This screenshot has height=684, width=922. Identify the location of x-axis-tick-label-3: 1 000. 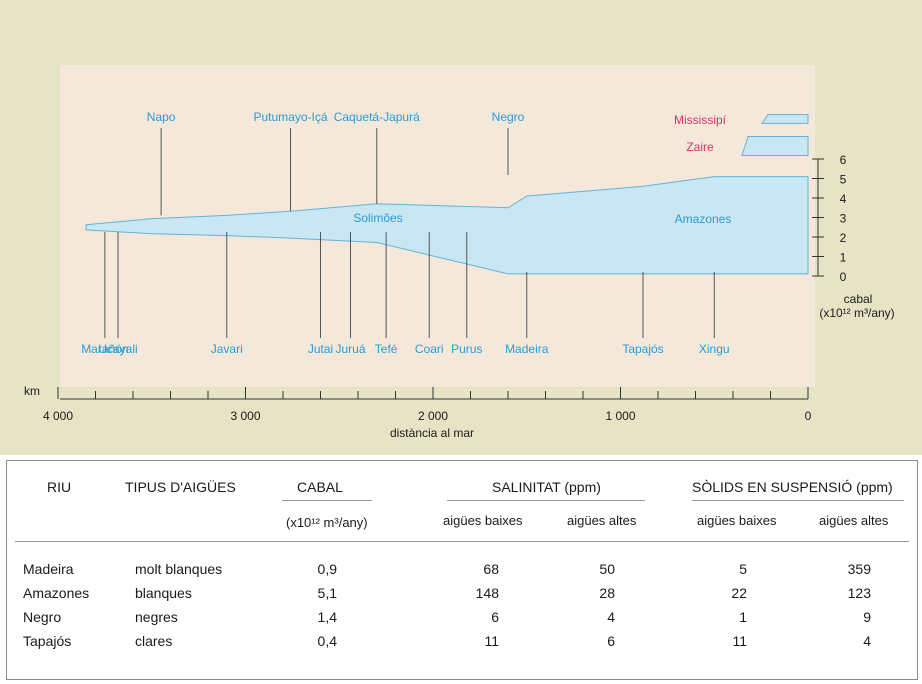
(620, 416).